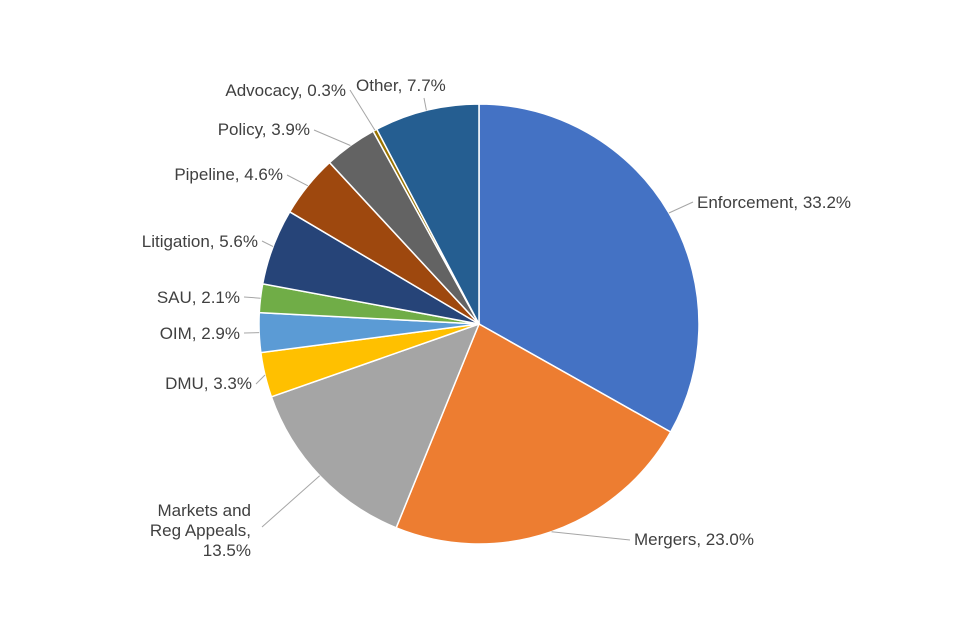 The width and height of the screenshot is (960, 640). I want to click on data-label-pipeline: Pipeline, 4.6%, so click(228, 174).